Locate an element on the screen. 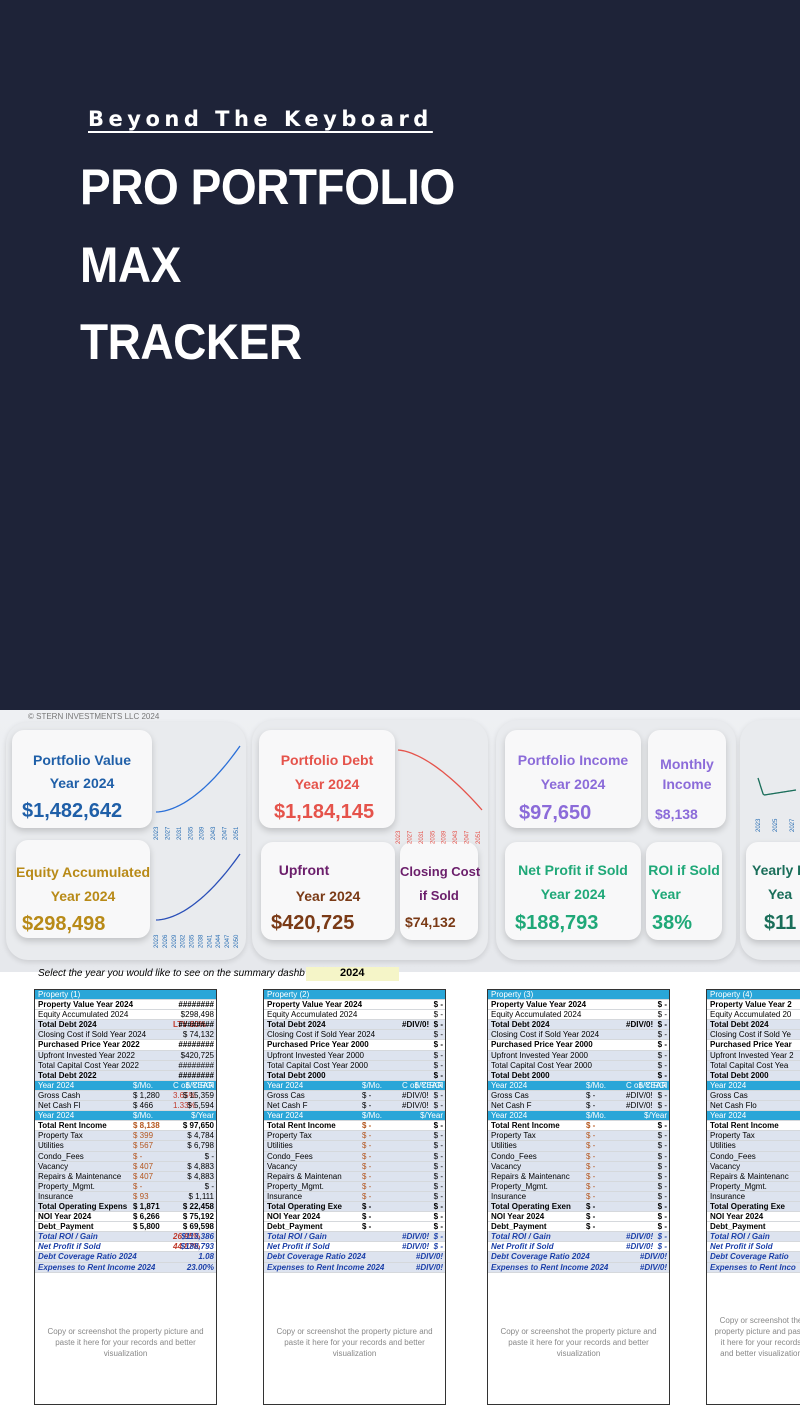 The image size is (800, 1422). table-cell: $/Year is located at coordinates (655, 1116).